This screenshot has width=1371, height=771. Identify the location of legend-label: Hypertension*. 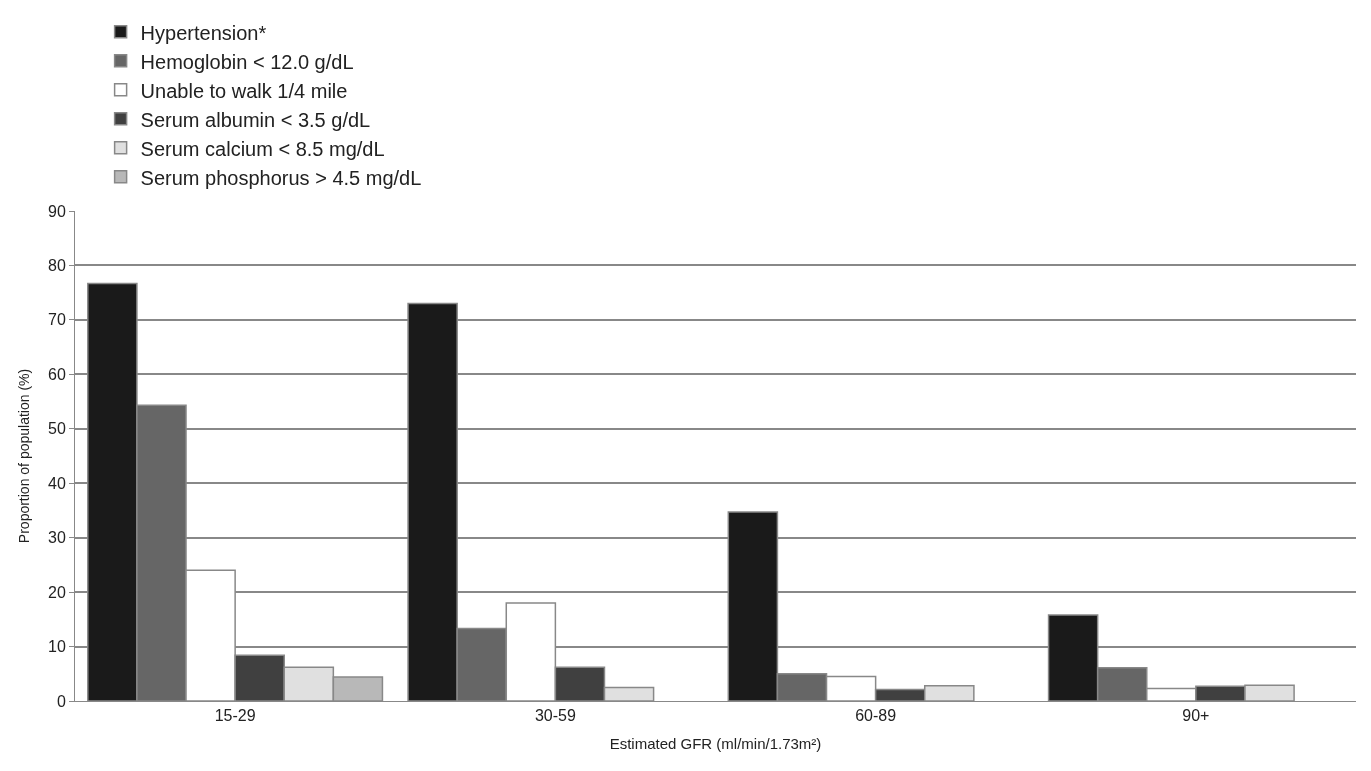
(203, 32).